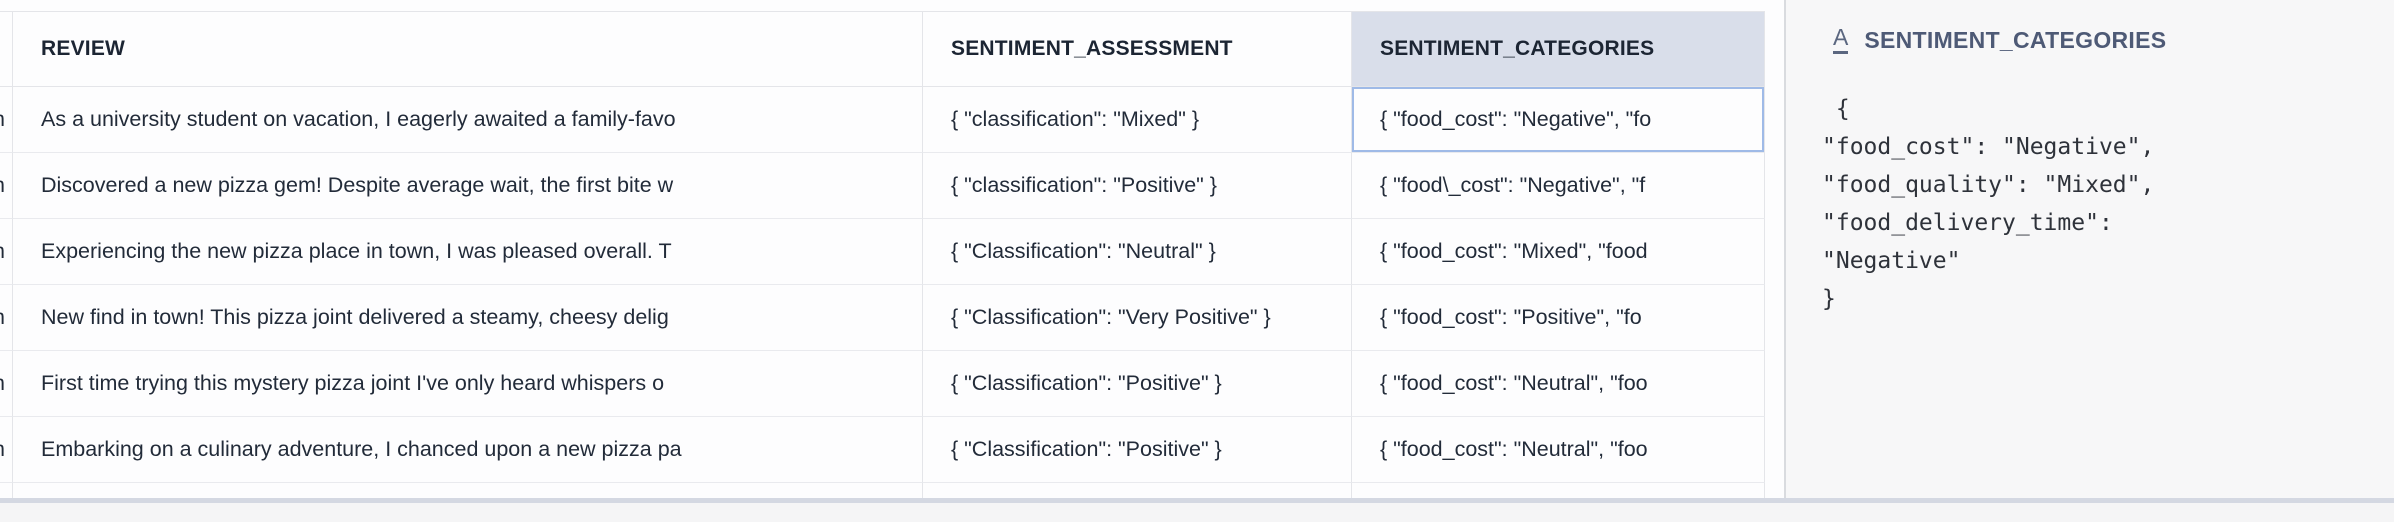 The height and width of the screenshot is (522, 2394). What do you see at coordinates (1785, 249) in the screenshot?
I see `panel-divider` at bounding box center [1785, 249].